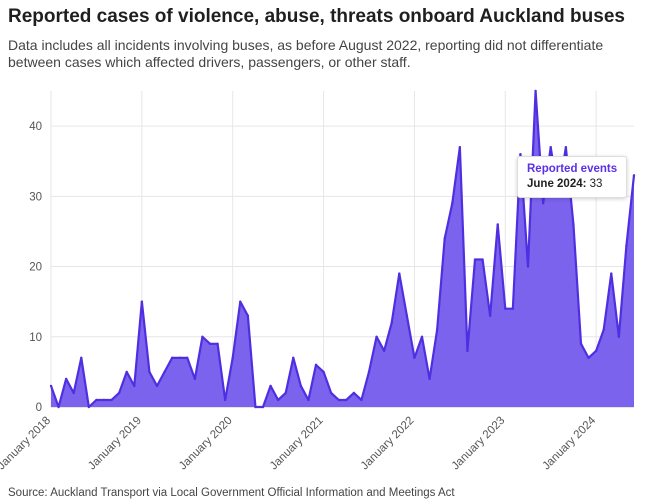  What do you see at coordinates (388, 444) in the screenshot?
I see `x-tick-label: January 2022` at bounding box center [388, 444].